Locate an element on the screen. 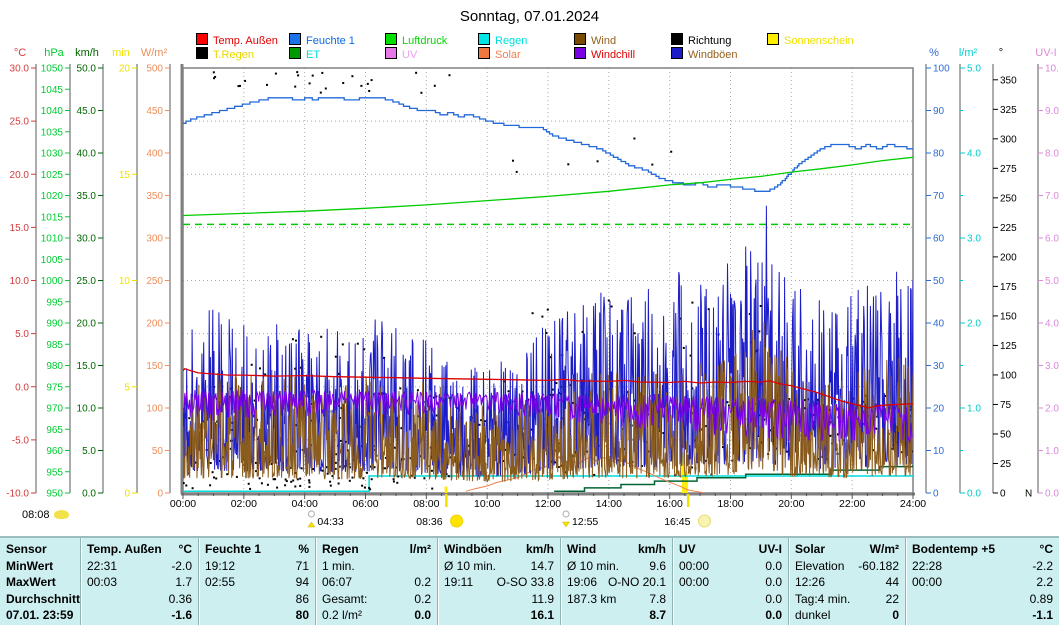  legend-label: Sonnenschein is located at coordinates (819, 41).